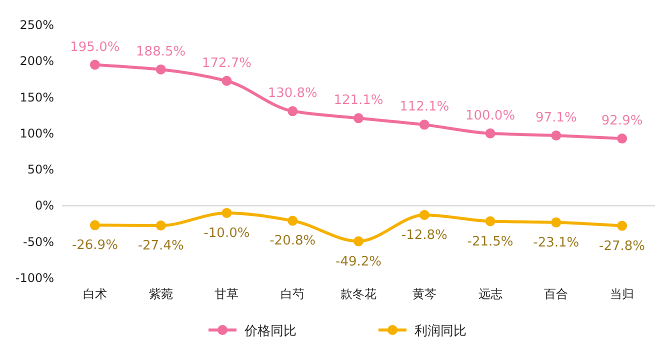 The image size is (668, 348). I want to click on x-tick-label: 甘草, so click(226, 294).